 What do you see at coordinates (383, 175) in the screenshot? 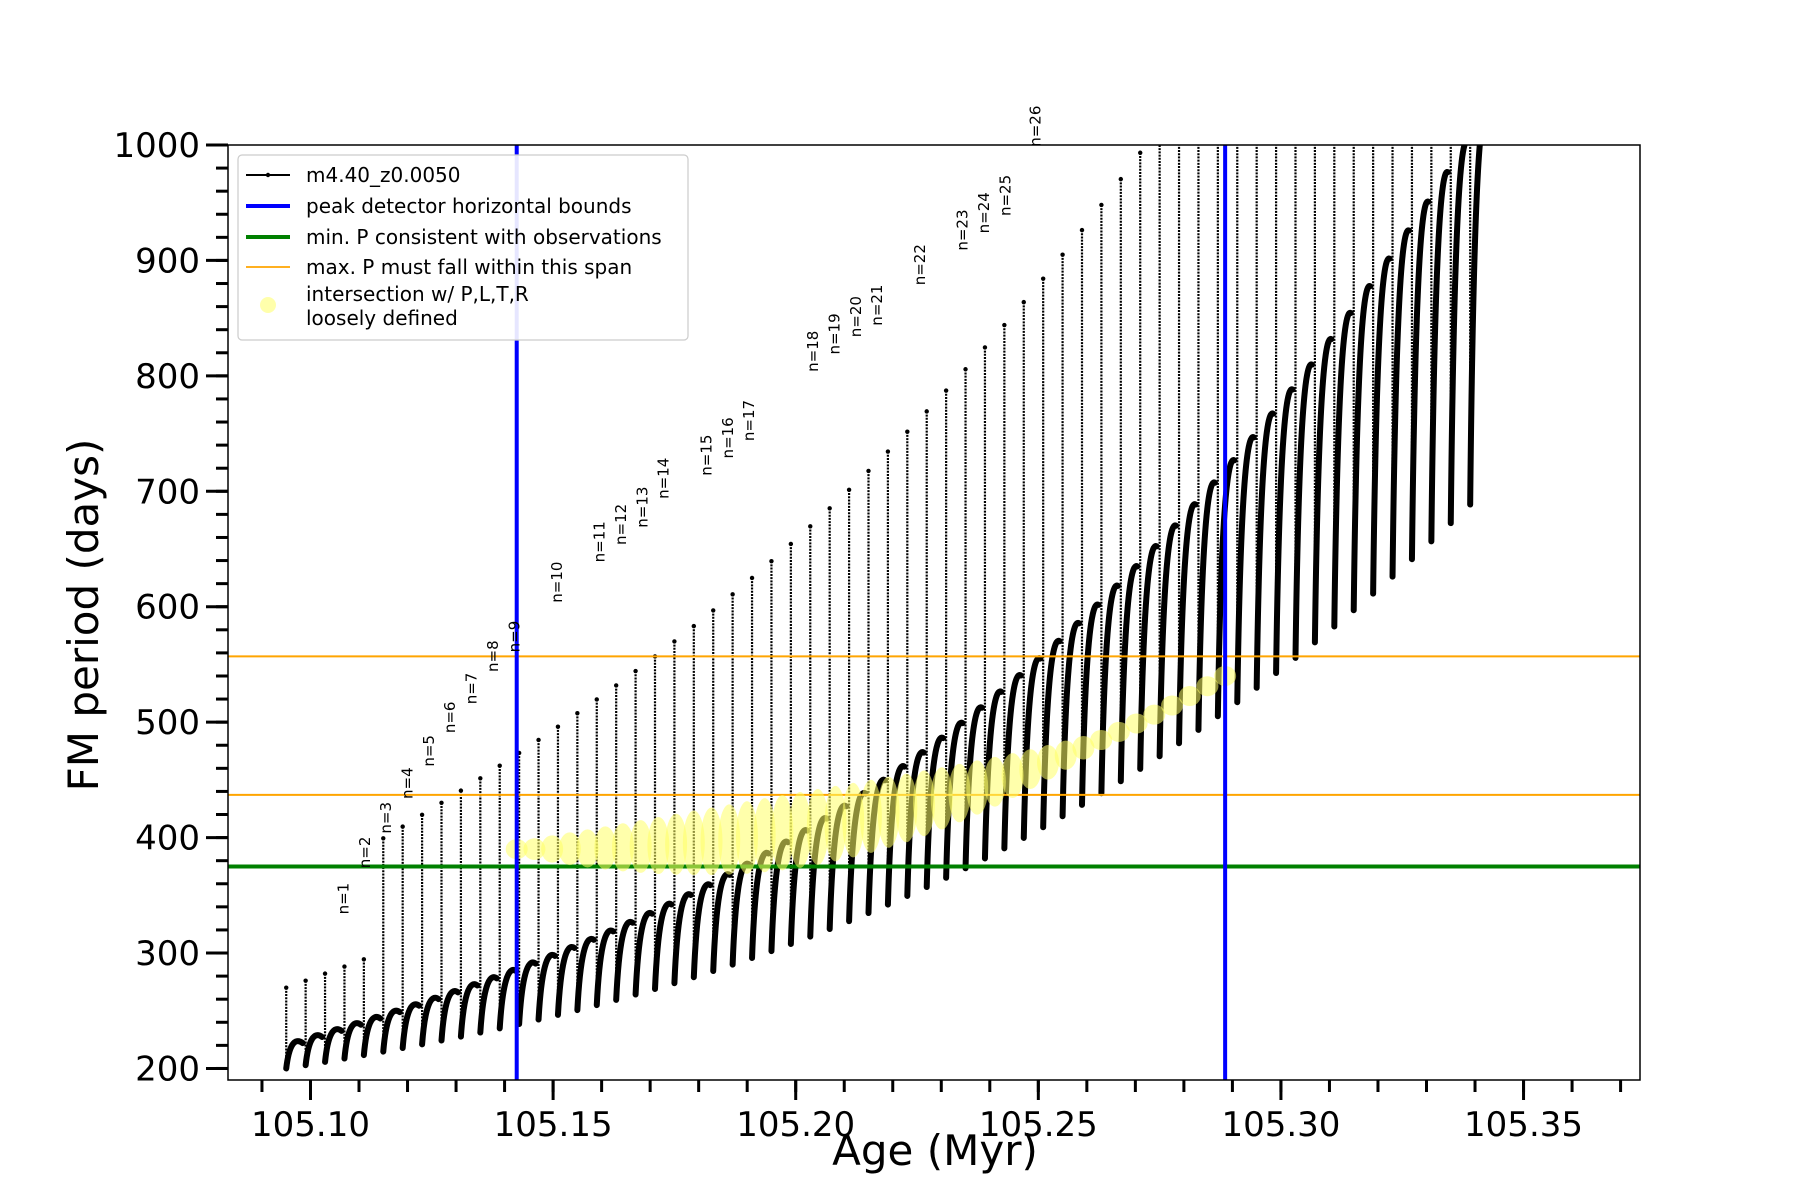
I see `legend-label: m4.40_z0.0050` at bounding box center [383, 175].